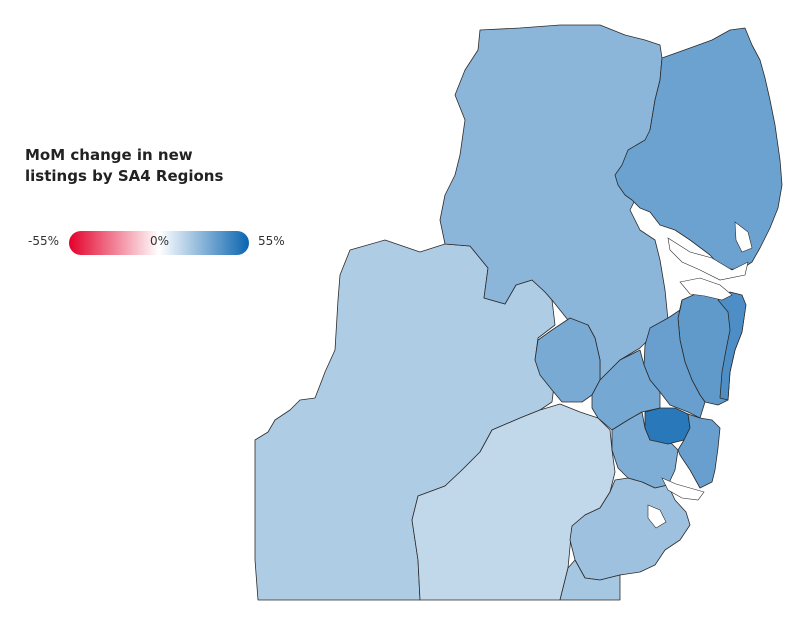 This screenshot has height=628, width=800. What do you see at coordinates (124, 176) in the screenshot?
I see `legend-title-line2: listings by SA4 Regions` at bounding box center [124, 176].